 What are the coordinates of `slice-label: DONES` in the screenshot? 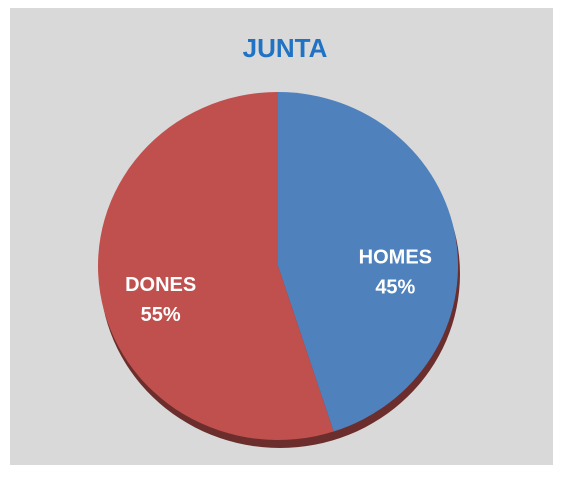 It's located at (160, 285).